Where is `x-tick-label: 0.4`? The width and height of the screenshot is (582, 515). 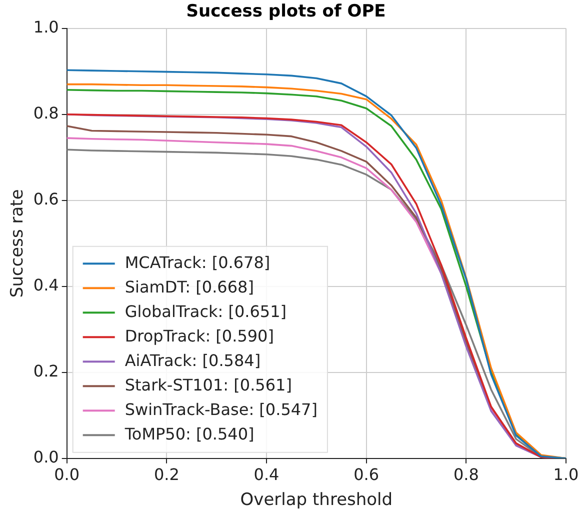 x-tick-label: 0.4 is located at coordinates (267, 474).